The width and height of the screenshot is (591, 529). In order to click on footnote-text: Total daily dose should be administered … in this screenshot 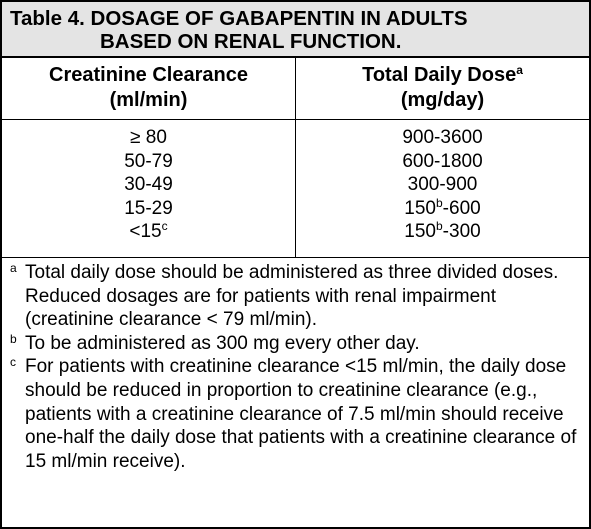, I will do `click(292, 296)`.